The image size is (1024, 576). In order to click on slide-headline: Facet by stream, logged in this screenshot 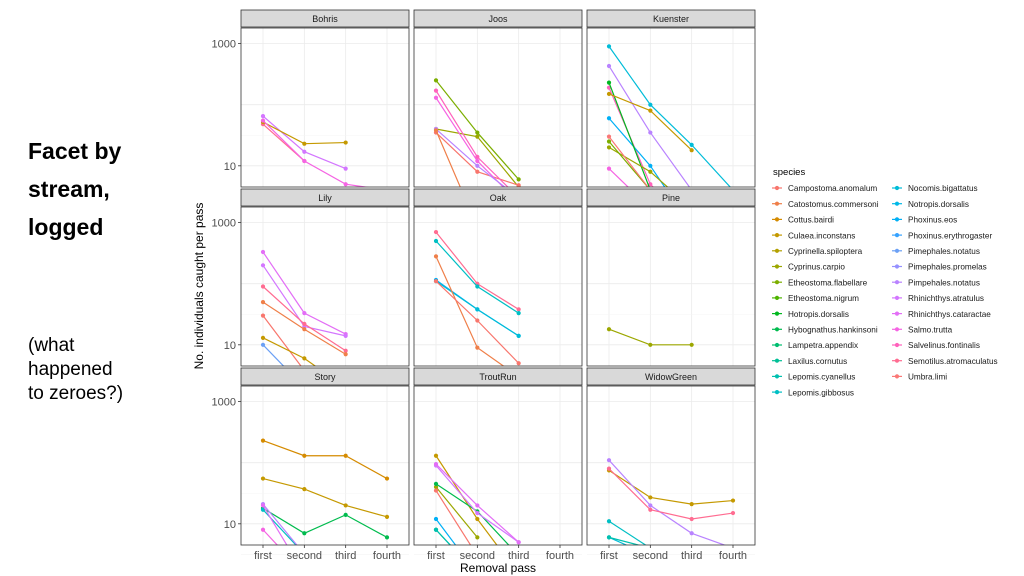, I will do `click(75, 189)`.